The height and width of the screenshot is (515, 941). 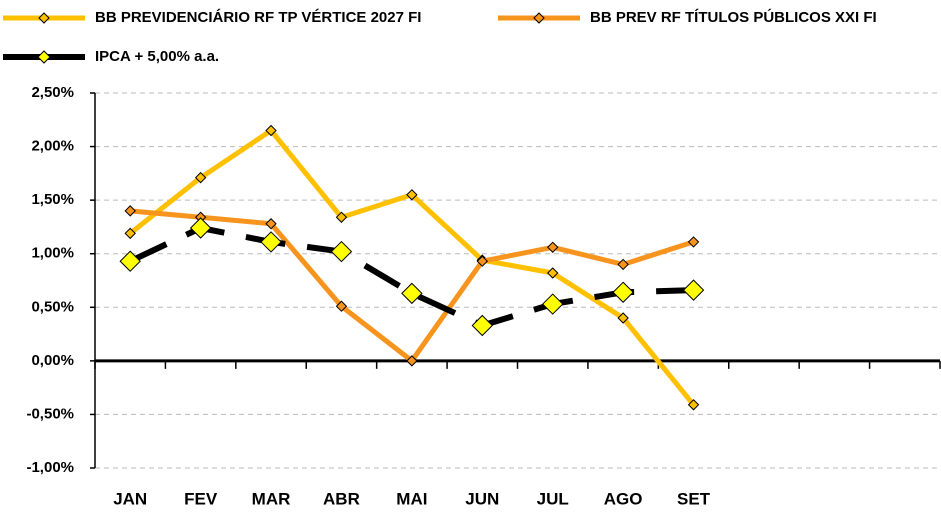 I want to click on legend-label: IPCA + 5,00% a.a., so click(x=157, y=56).